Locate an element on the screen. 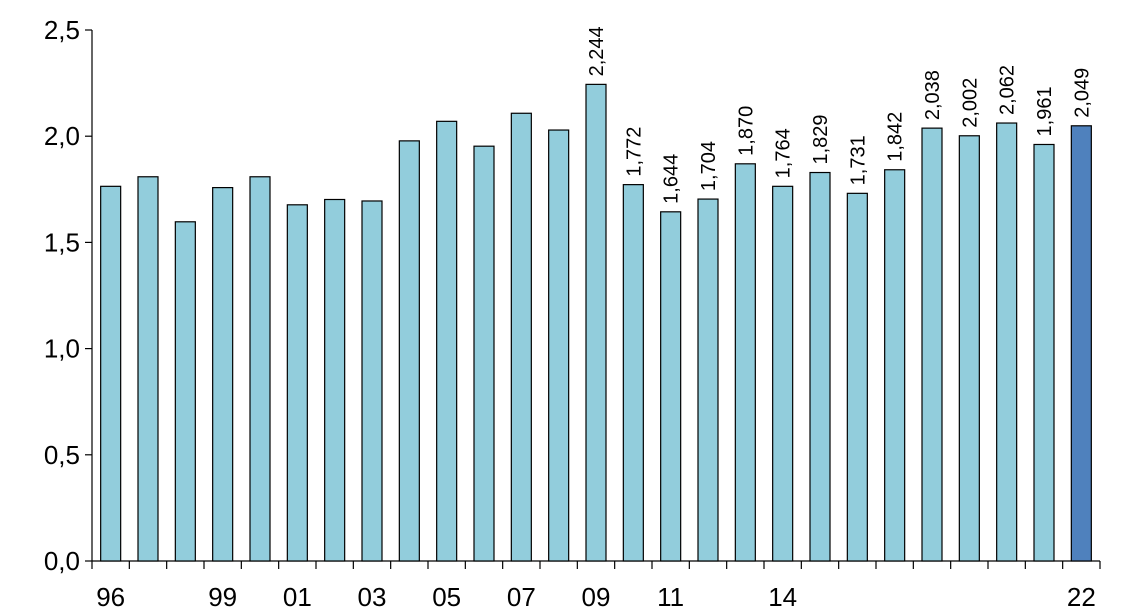  data-label: 1,842 is located at coordinates (896, 137).